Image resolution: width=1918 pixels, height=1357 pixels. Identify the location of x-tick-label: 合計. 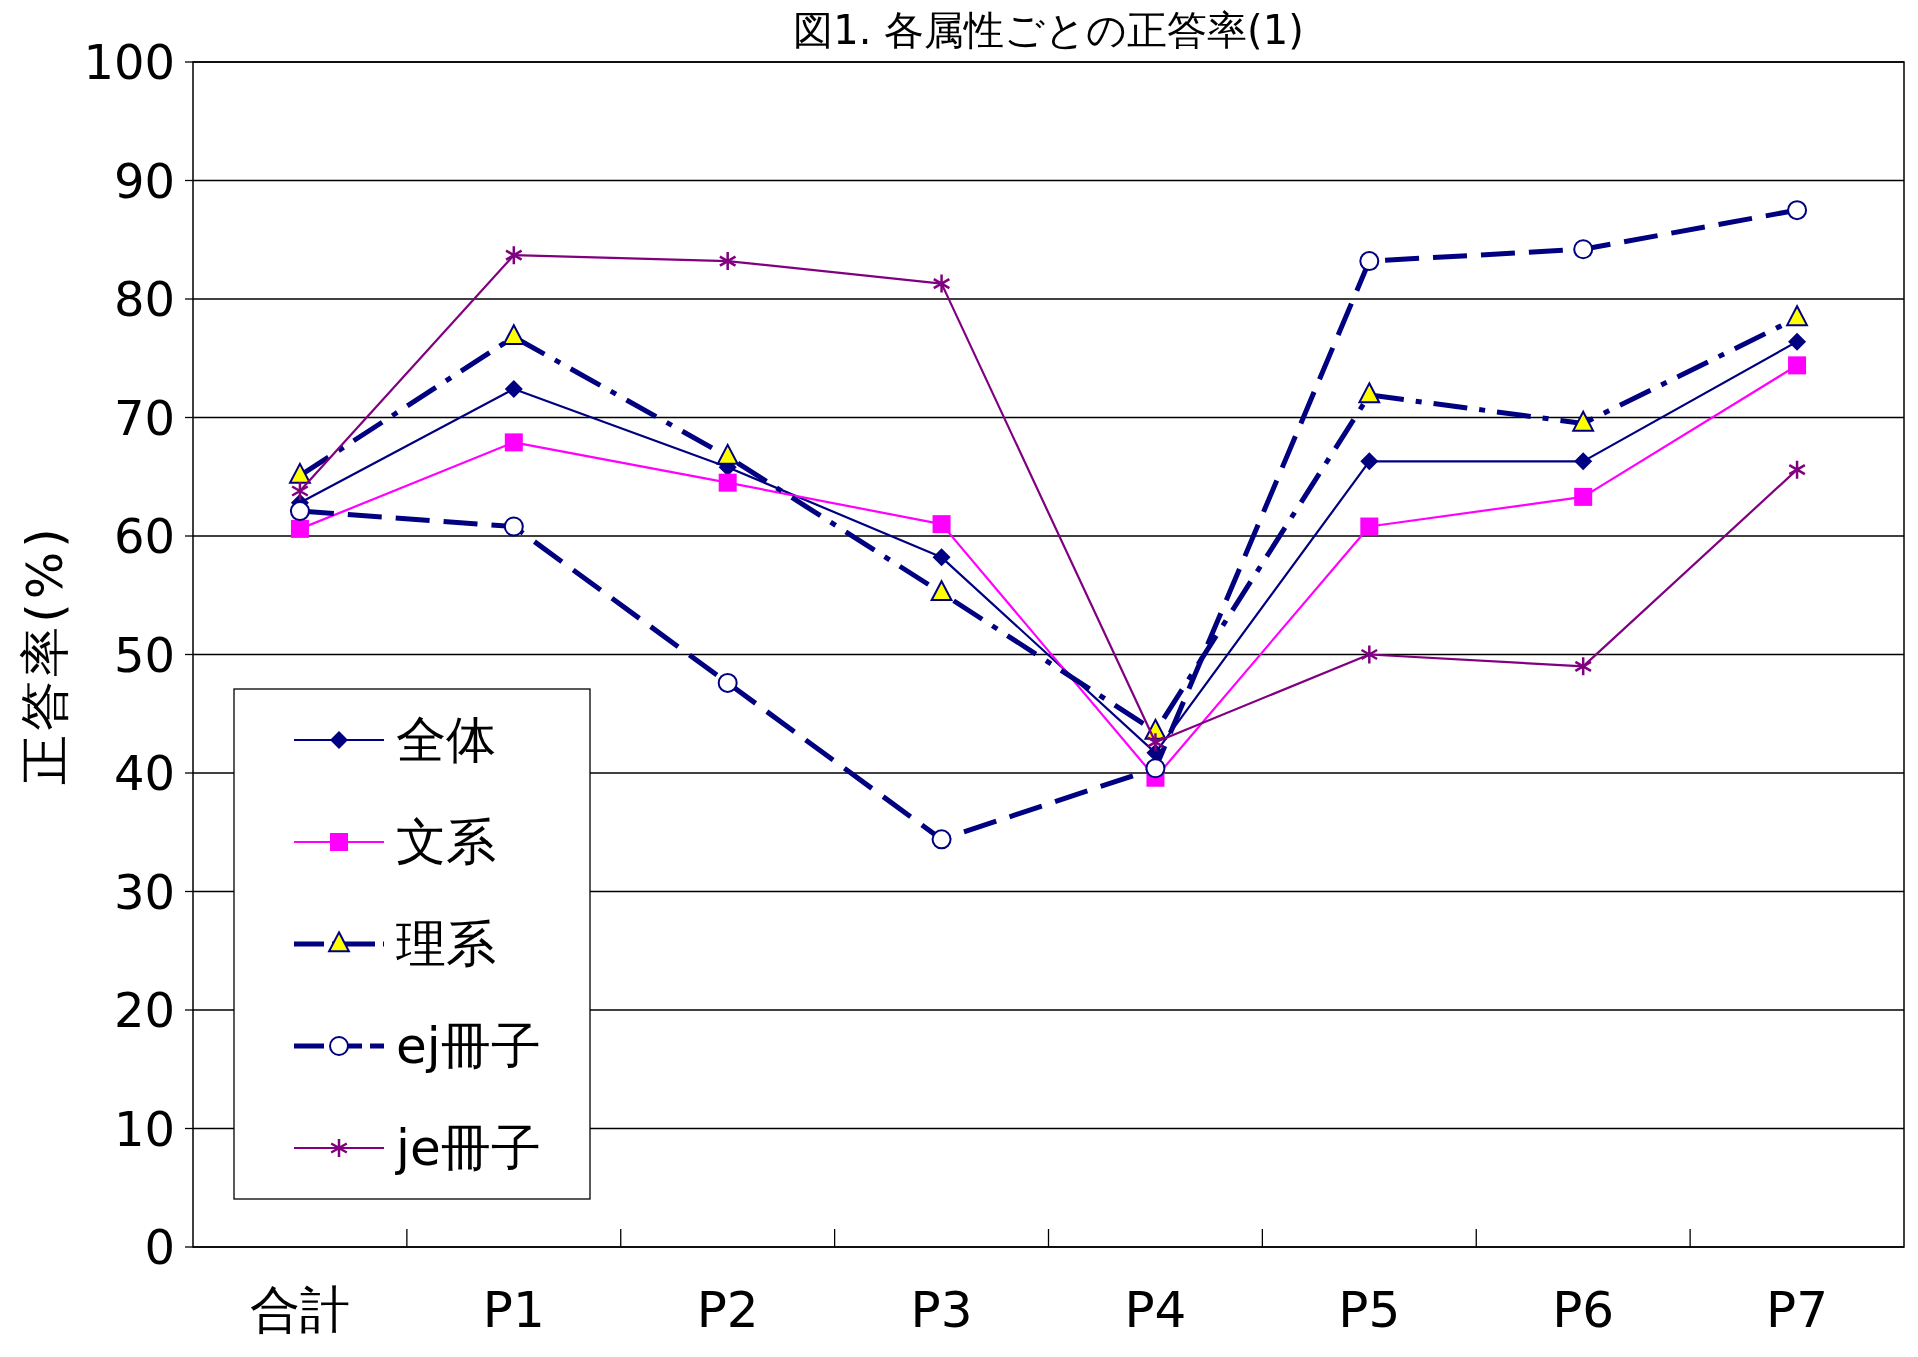
(299, 1310).